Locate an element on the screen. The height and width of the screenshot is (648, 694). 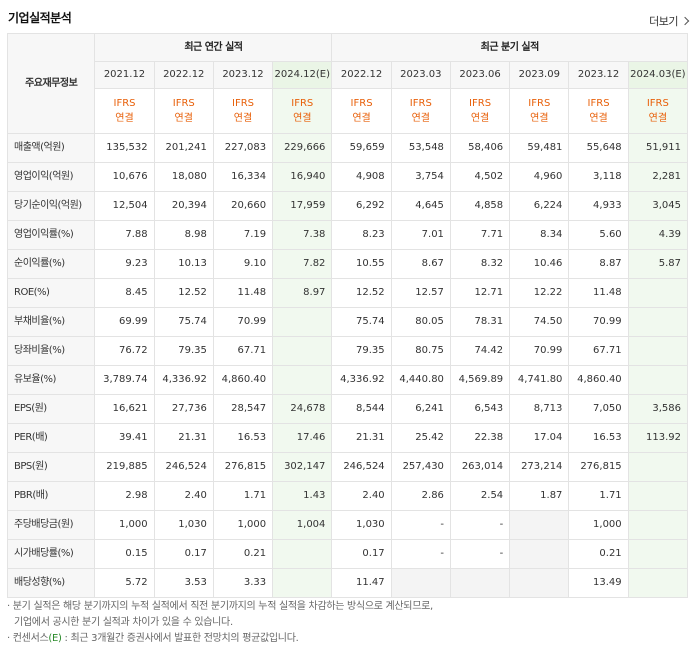
table-cell: 55,648 is located at coordinates (598, 148).